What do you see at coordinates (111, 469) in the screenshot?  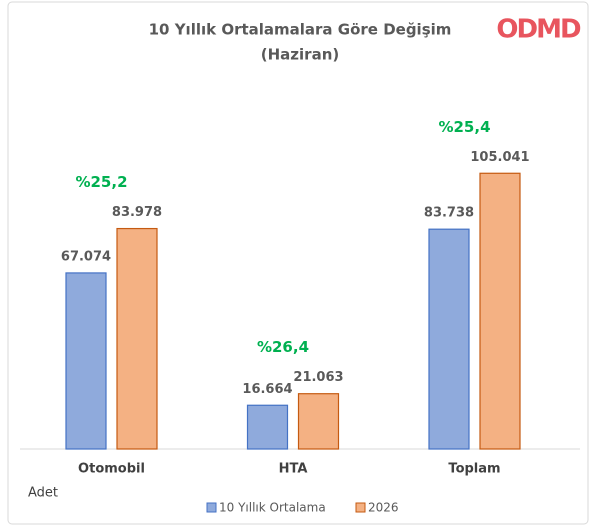 I see `x-tick-label: Otomobil` at bounding box center [111, 469].